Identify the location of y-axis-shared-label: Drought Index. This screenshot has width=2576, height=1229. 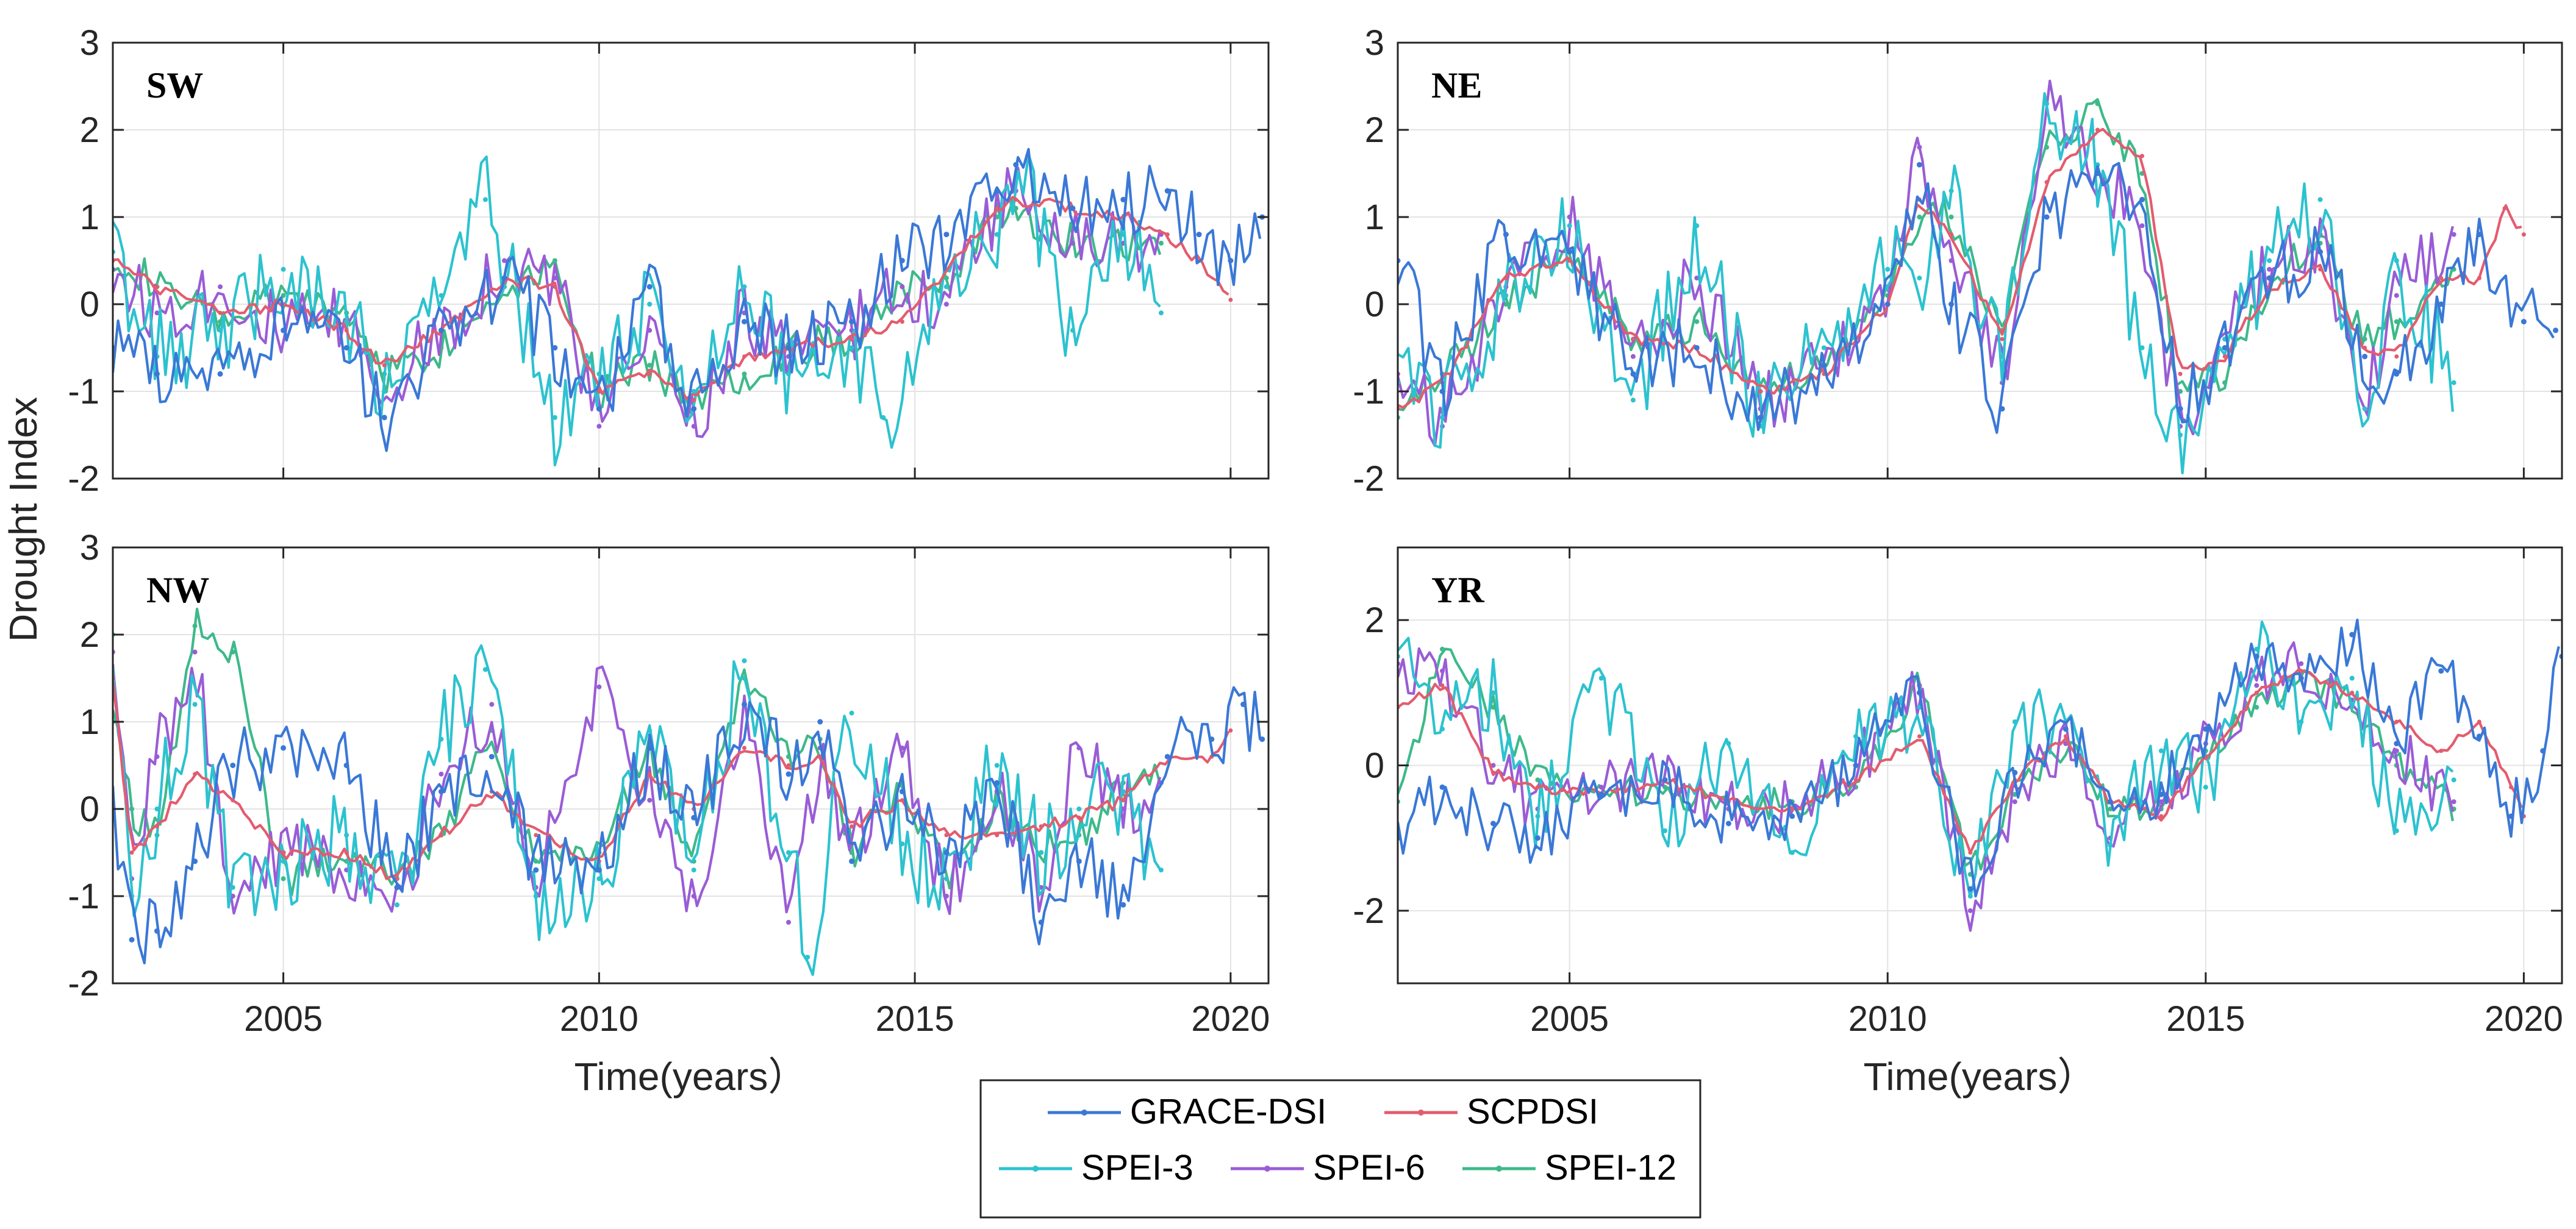
(23, 519).